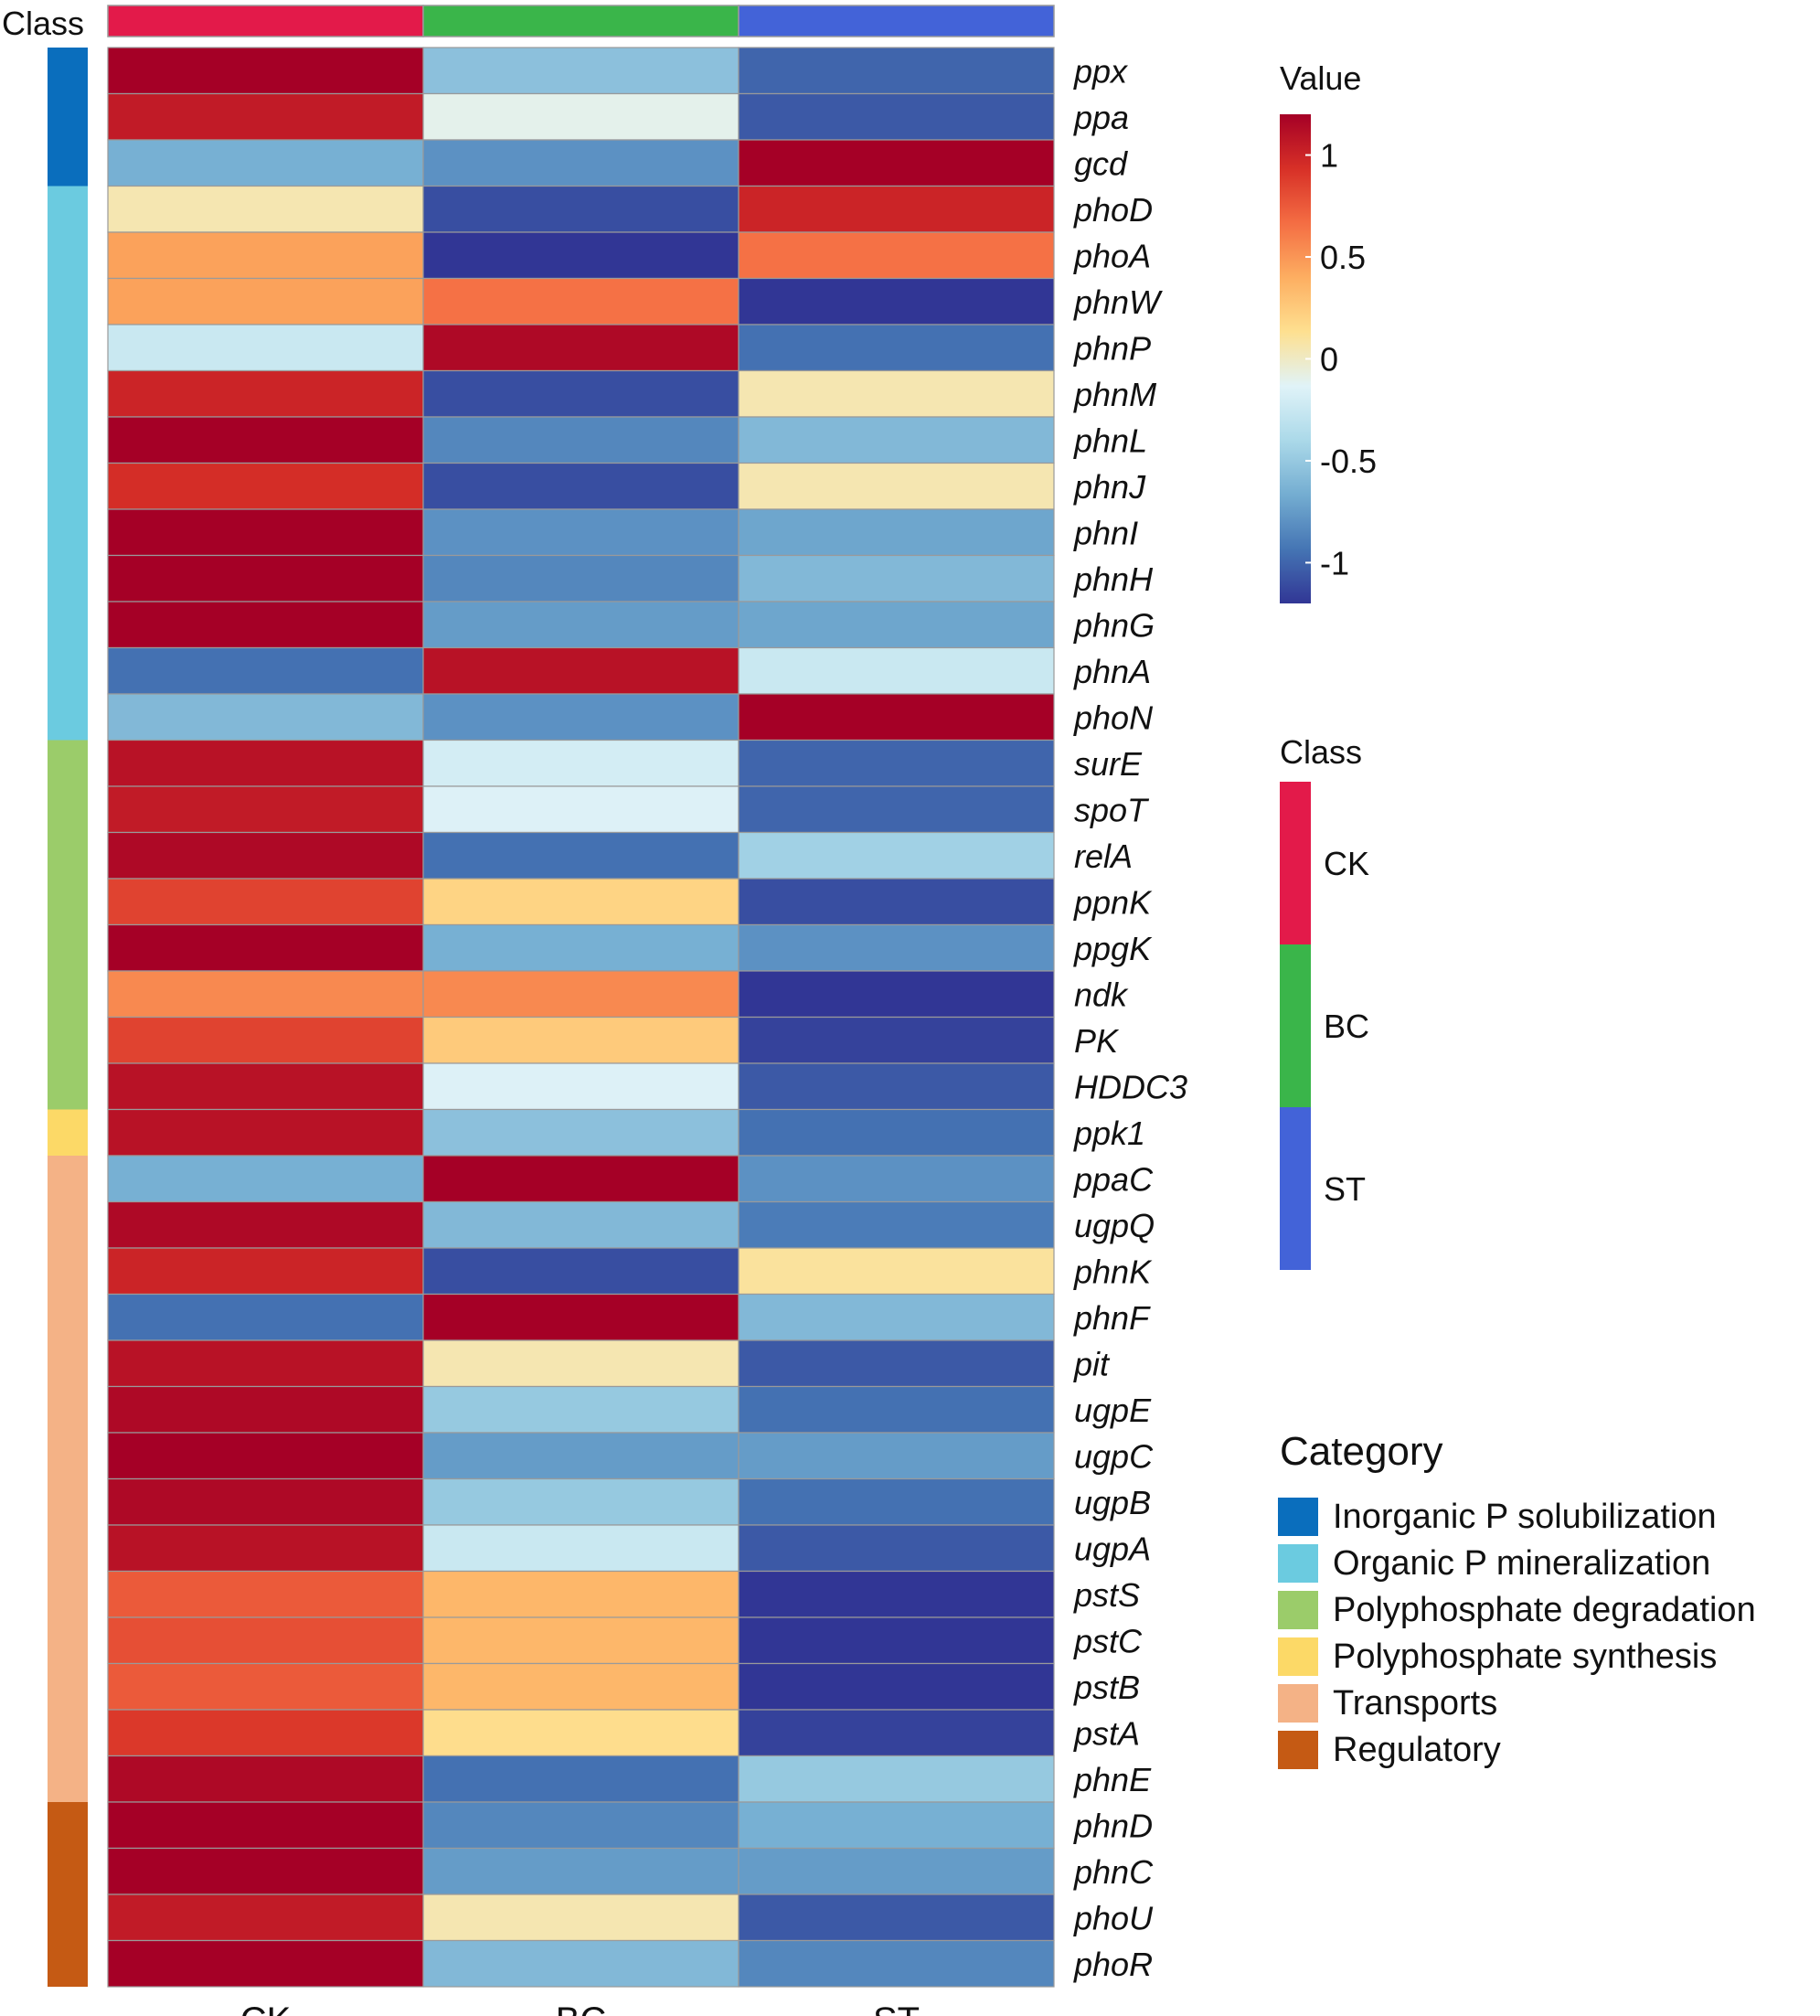  I want to click on heatmap-cell-phnW-ck, so click(266, 301).